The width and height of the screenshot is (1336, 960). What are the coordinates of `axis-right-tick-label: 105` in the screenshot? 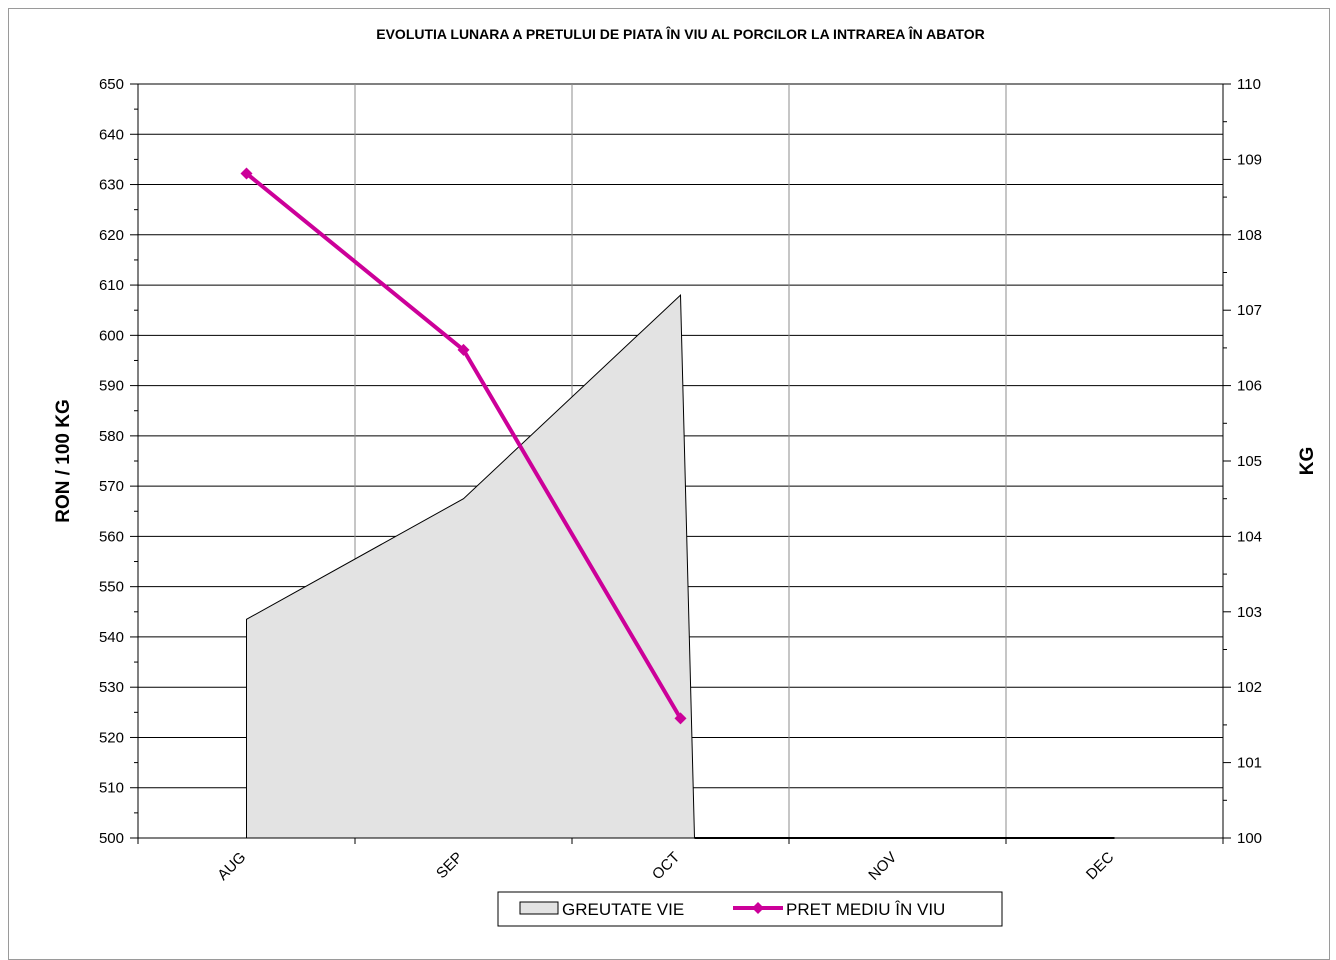 It's located at (1249, 461).